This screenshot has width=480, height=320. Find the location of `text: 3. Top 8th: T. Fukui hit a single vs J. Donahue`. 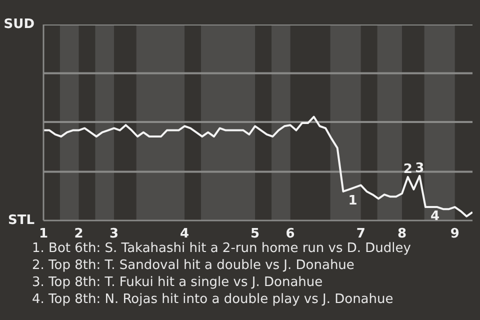

text: 3. Top 8th: T. Fukui hit a single vs J. Donahue is located at coordinates (178, 282).